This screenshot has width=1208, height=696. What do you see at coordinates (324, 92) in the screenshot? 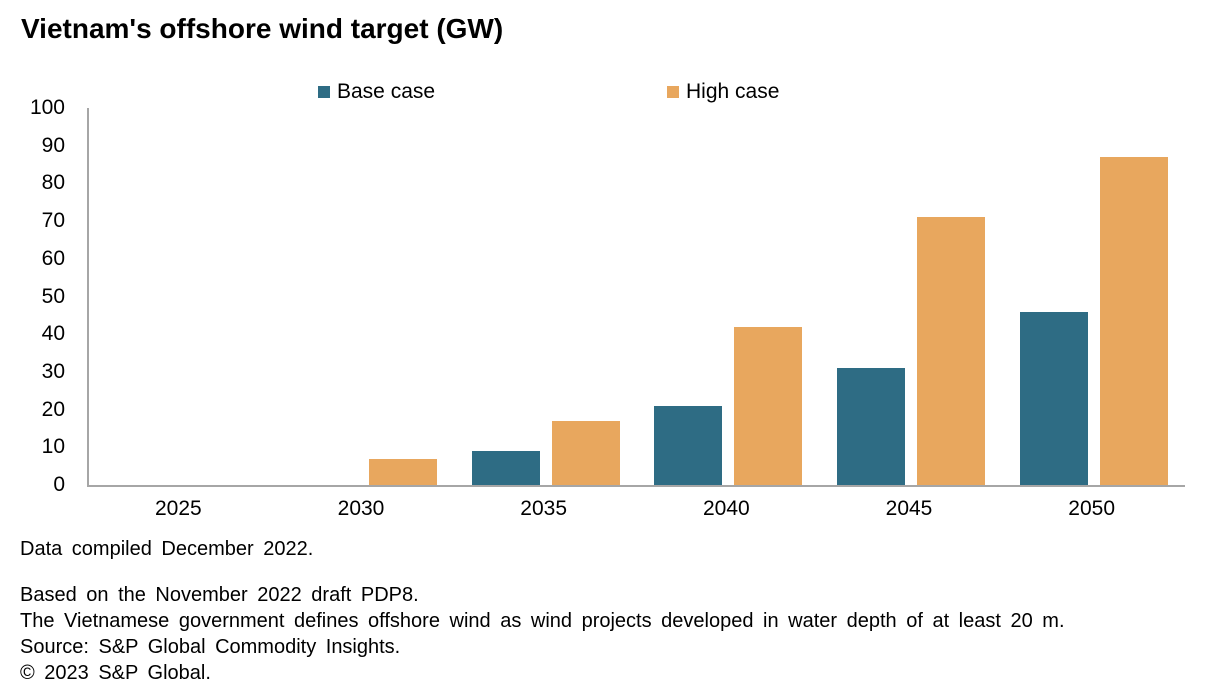
I see `legend-swatch-base-case` at bounding box center [324, 92].